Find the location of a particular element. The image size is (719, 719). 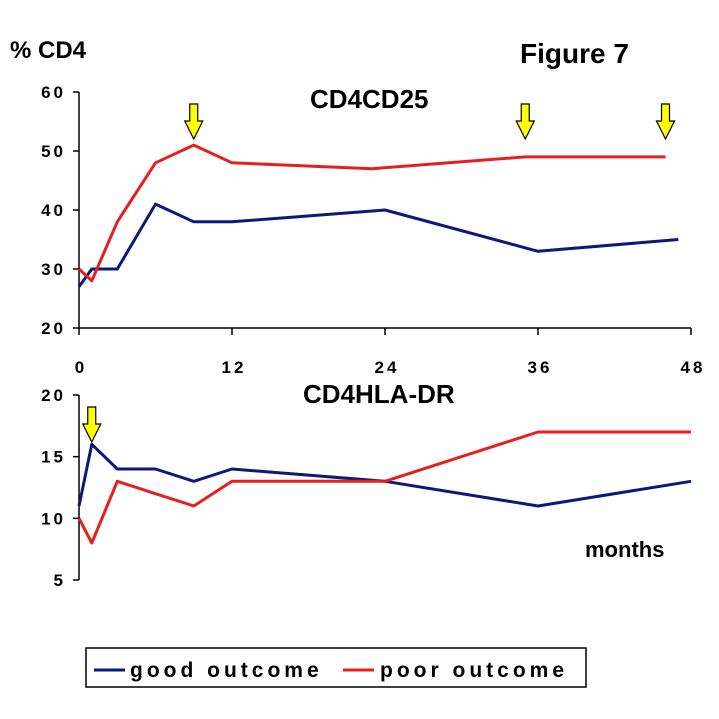

y-tick-label: 30 is located at coordinates (53, 269).